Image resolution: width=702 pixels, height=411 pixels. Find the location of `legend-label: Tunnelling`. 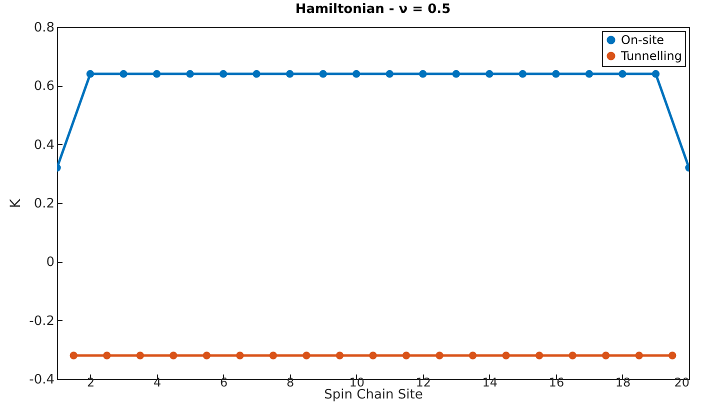

legend-label: Tunnelling is located at coordinates (651, 56).